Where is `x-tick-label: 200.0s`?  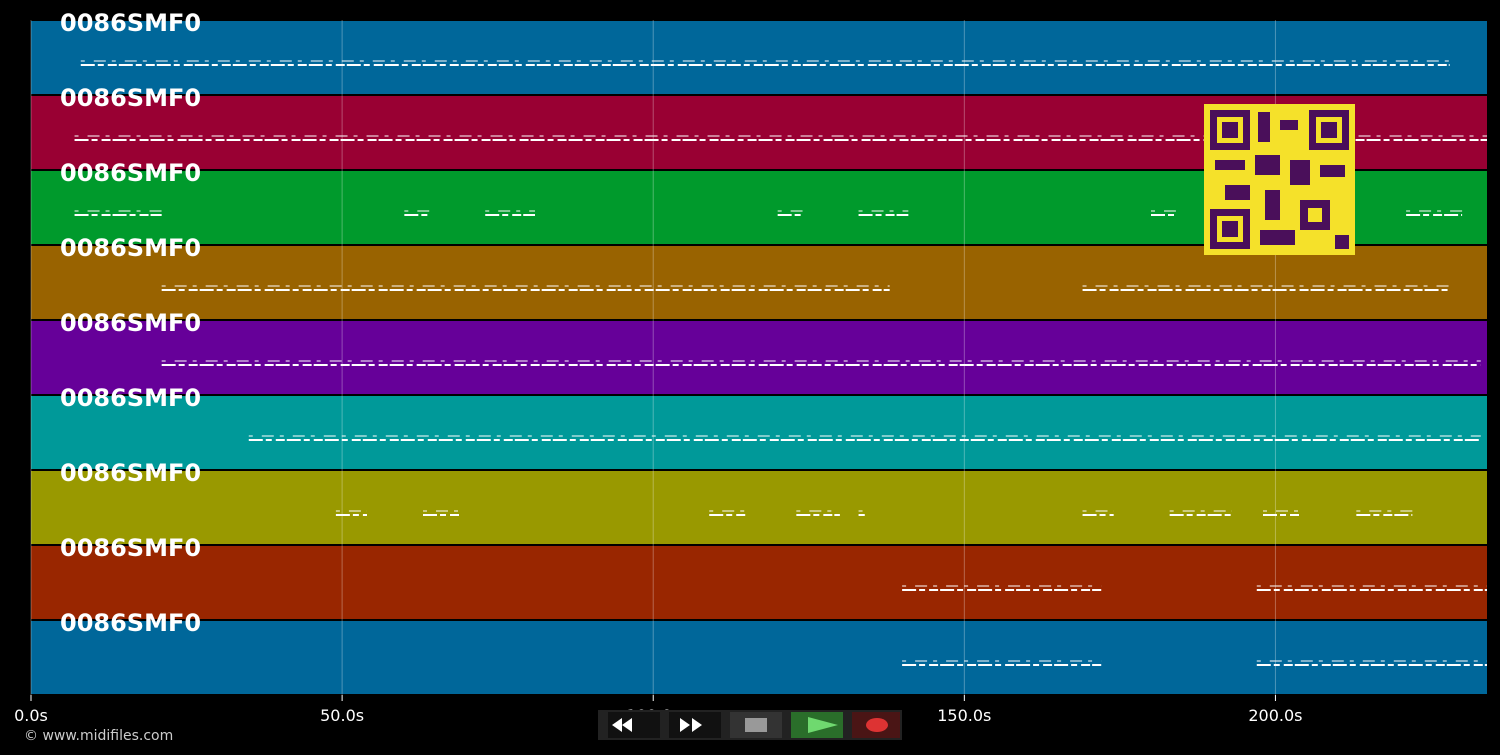 x-tick-label: 200.0s is located at coordinates (1275, 715).